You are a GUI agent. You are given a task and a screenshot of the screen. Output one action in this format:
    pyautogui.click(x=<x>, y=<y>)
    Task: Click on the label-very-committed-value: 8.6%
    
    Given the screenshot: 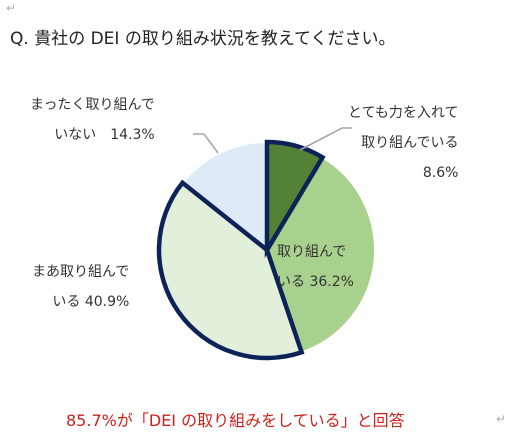 What is the action you would take?
    pyautogui.click(x=440, y=173)
    